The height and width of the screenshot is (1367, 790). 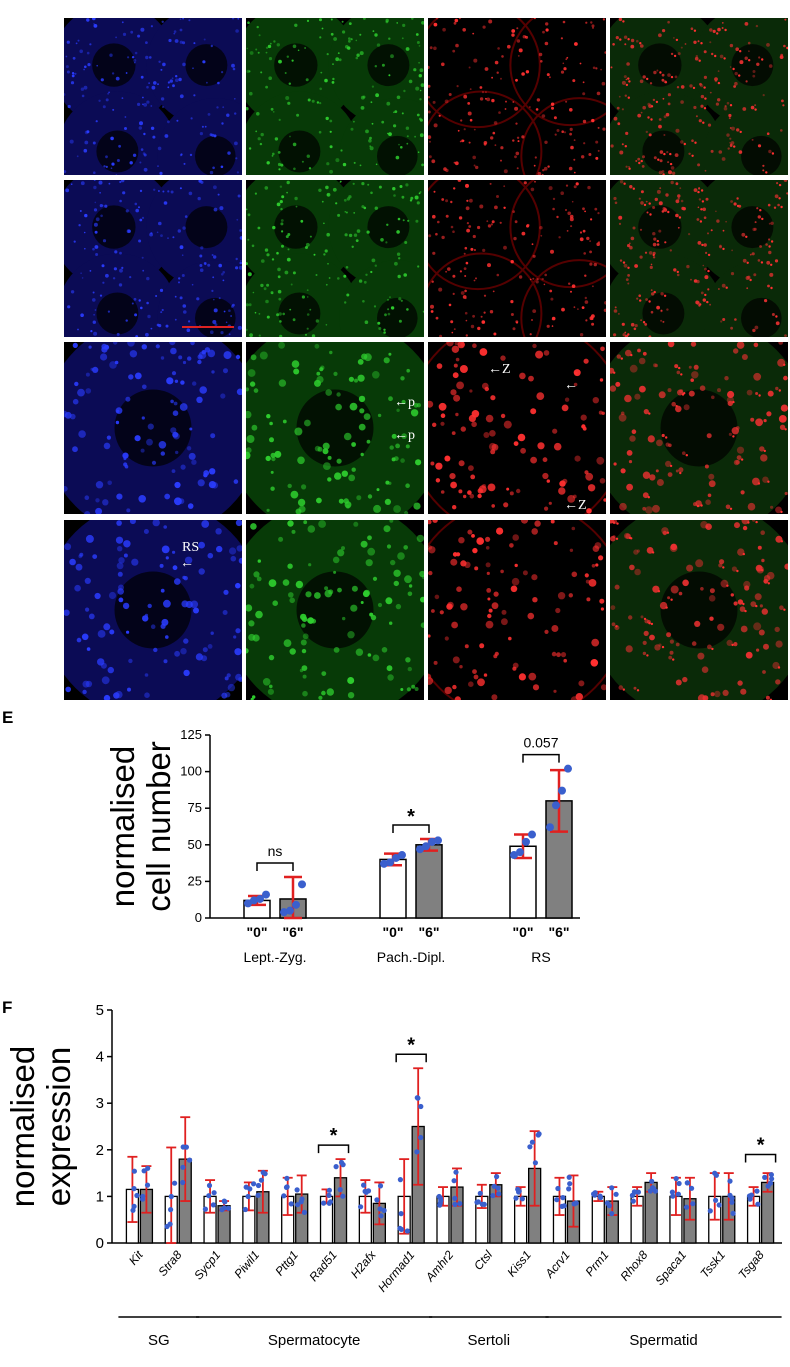 What do you see at coordinates (582, 505) in the screenshot?
I see `annotation-text: Z` at bounding box center [582, 505].